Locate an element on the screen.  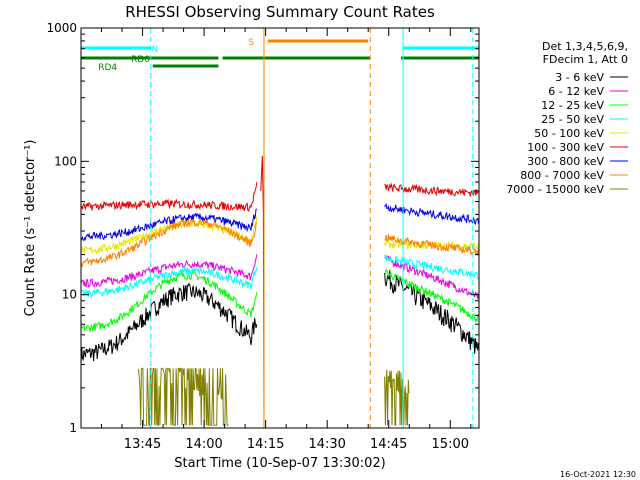
x-tick-label: 14:00 is located at coordinates (203, 444).